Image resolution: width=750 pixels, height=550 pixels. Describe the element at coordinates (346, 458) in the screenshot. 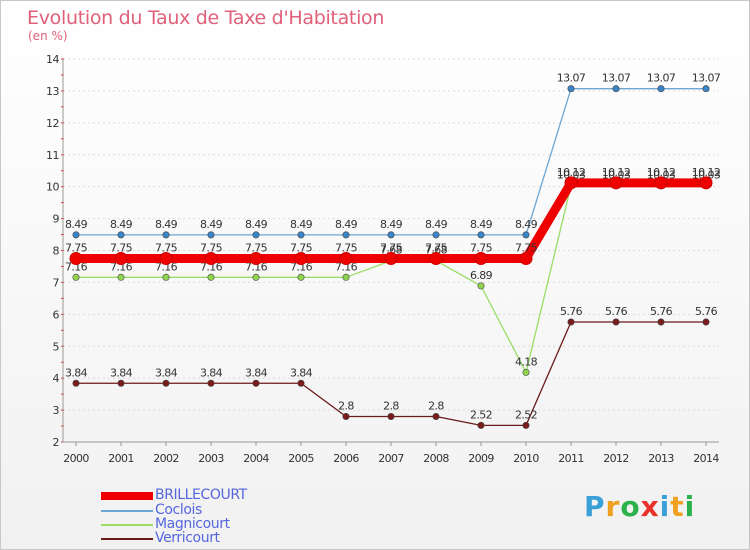

I see `x-tick-label: 2006` at that location.